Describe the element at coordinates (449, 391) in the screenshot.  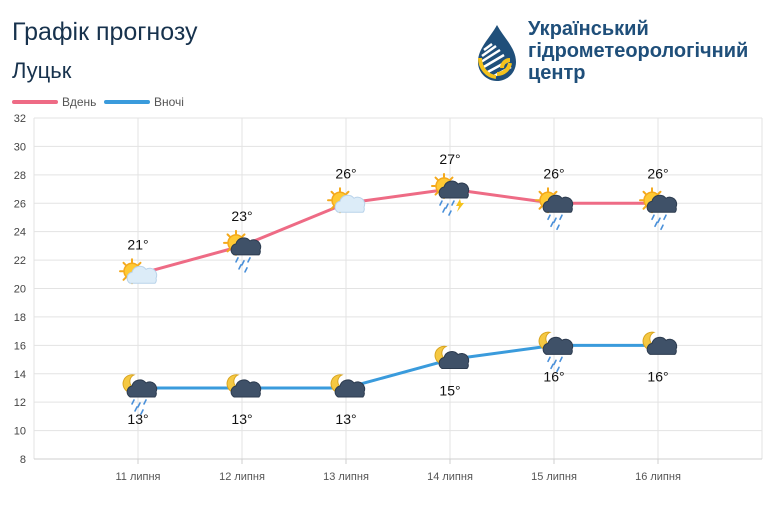
I see `night-temp-label: 15°` at that location.